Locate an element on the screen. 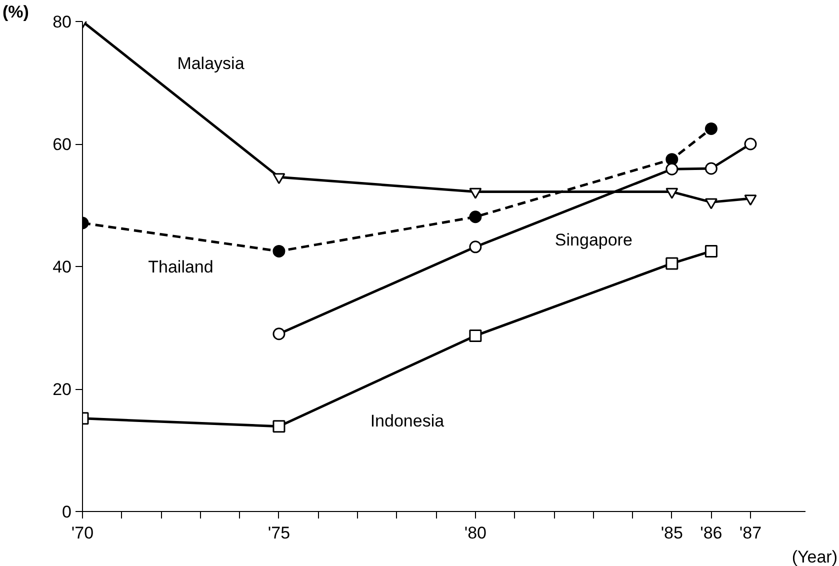 The height and width of the screenshot is (566, 839). x-tick-label: '86 is located at coordinates (711, 533).